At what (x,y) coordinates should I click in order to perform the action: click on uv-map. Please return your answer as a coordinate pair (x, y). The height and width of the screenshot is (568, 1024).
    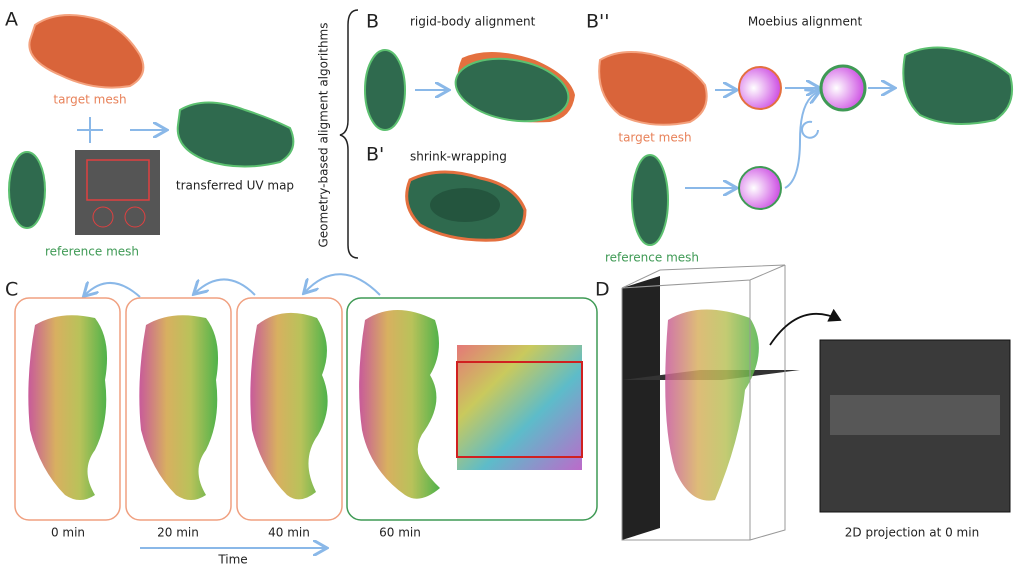
    Looking at the image, I should click on (117, 192).